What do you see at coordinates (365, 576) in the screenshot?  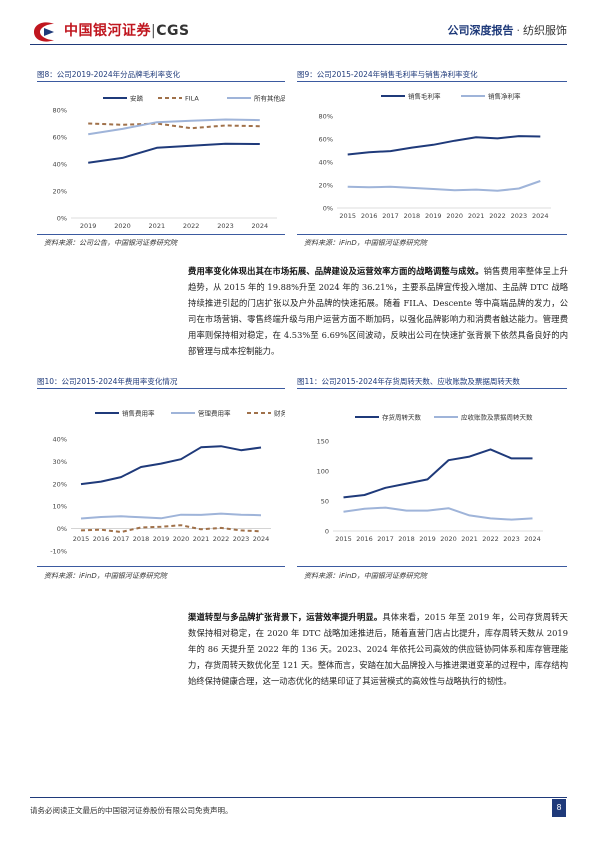 I see `fig11-source: 资料来源：iFinD，中国银河证券研究院` at bounding box center [365, 576].